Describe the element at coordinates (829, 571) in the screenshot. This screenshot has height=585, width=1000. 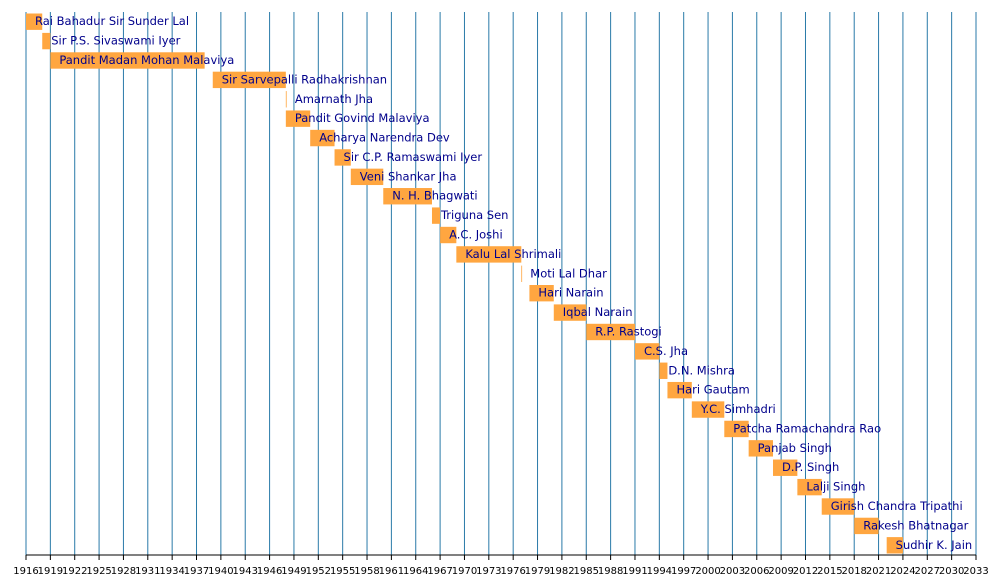
I see `x-tick-label: 2015` at that location.